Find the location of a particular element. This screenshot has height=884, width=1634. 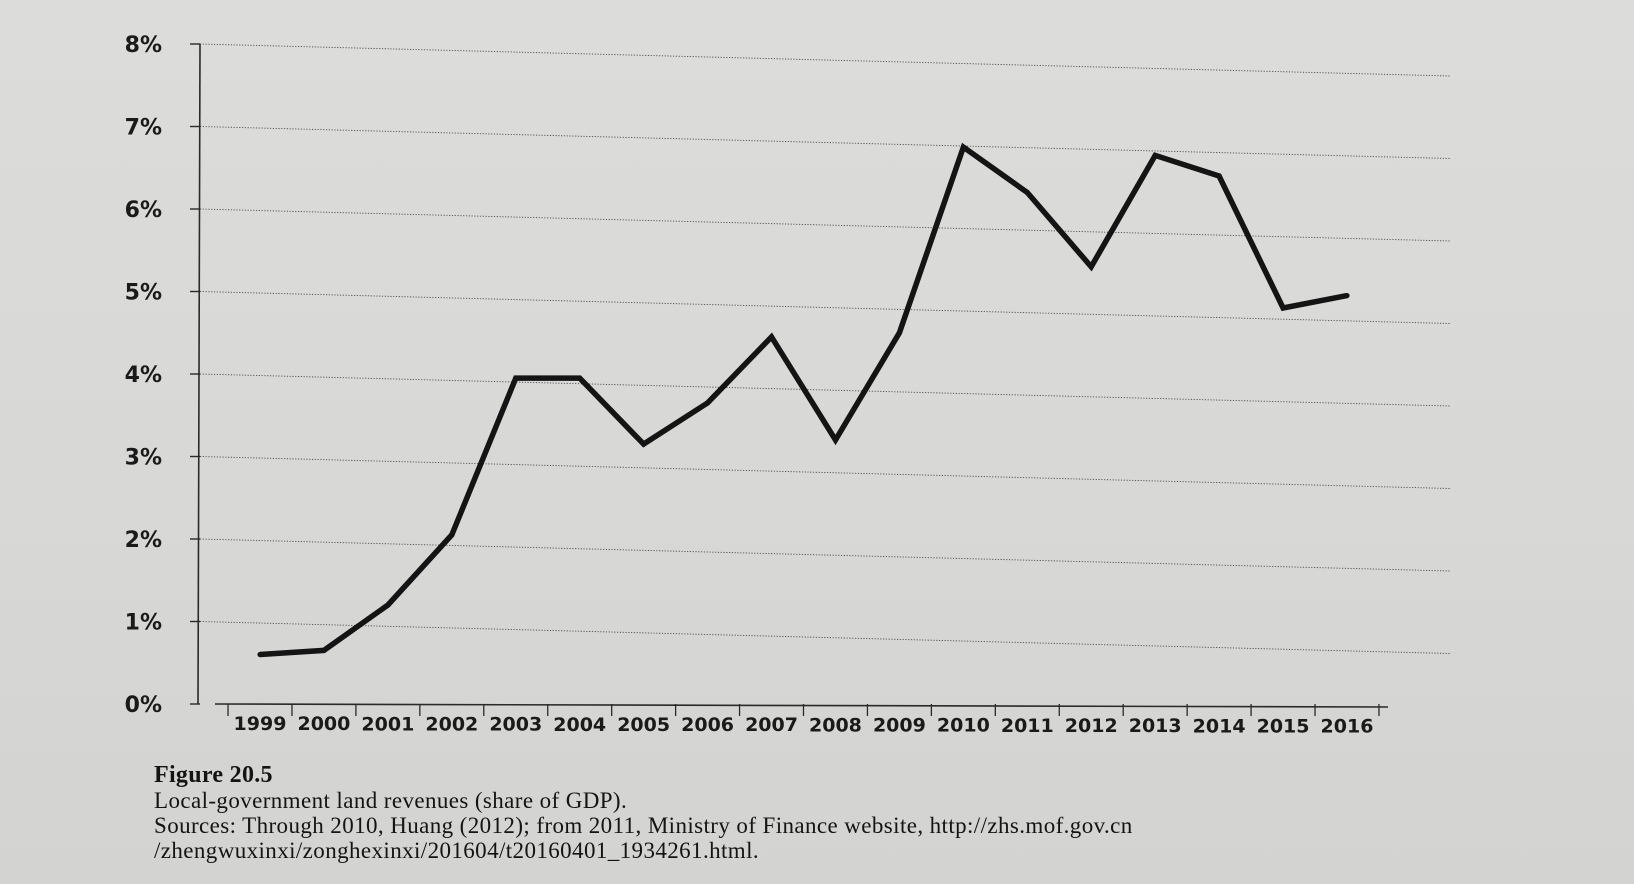

x-tick-label: 2011 is located at coordinates (1027, 726).